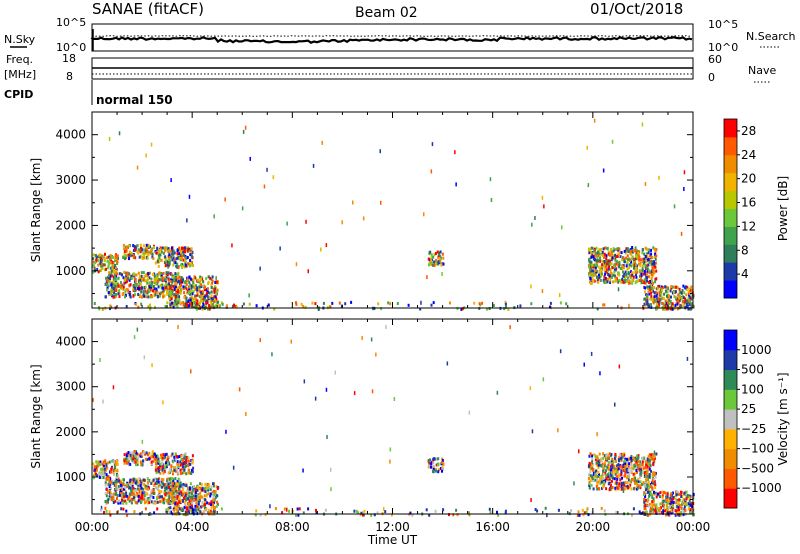  What do you see at coordinates (748, 155) in the screenshot?
I see `colorbar-tick-label: 24` at bounding box center [748, 155].